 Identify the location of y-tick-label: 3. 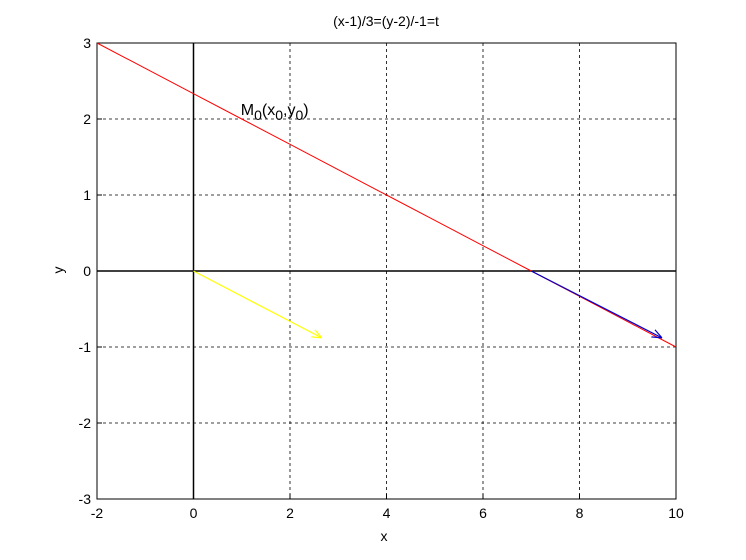
(87, 43).